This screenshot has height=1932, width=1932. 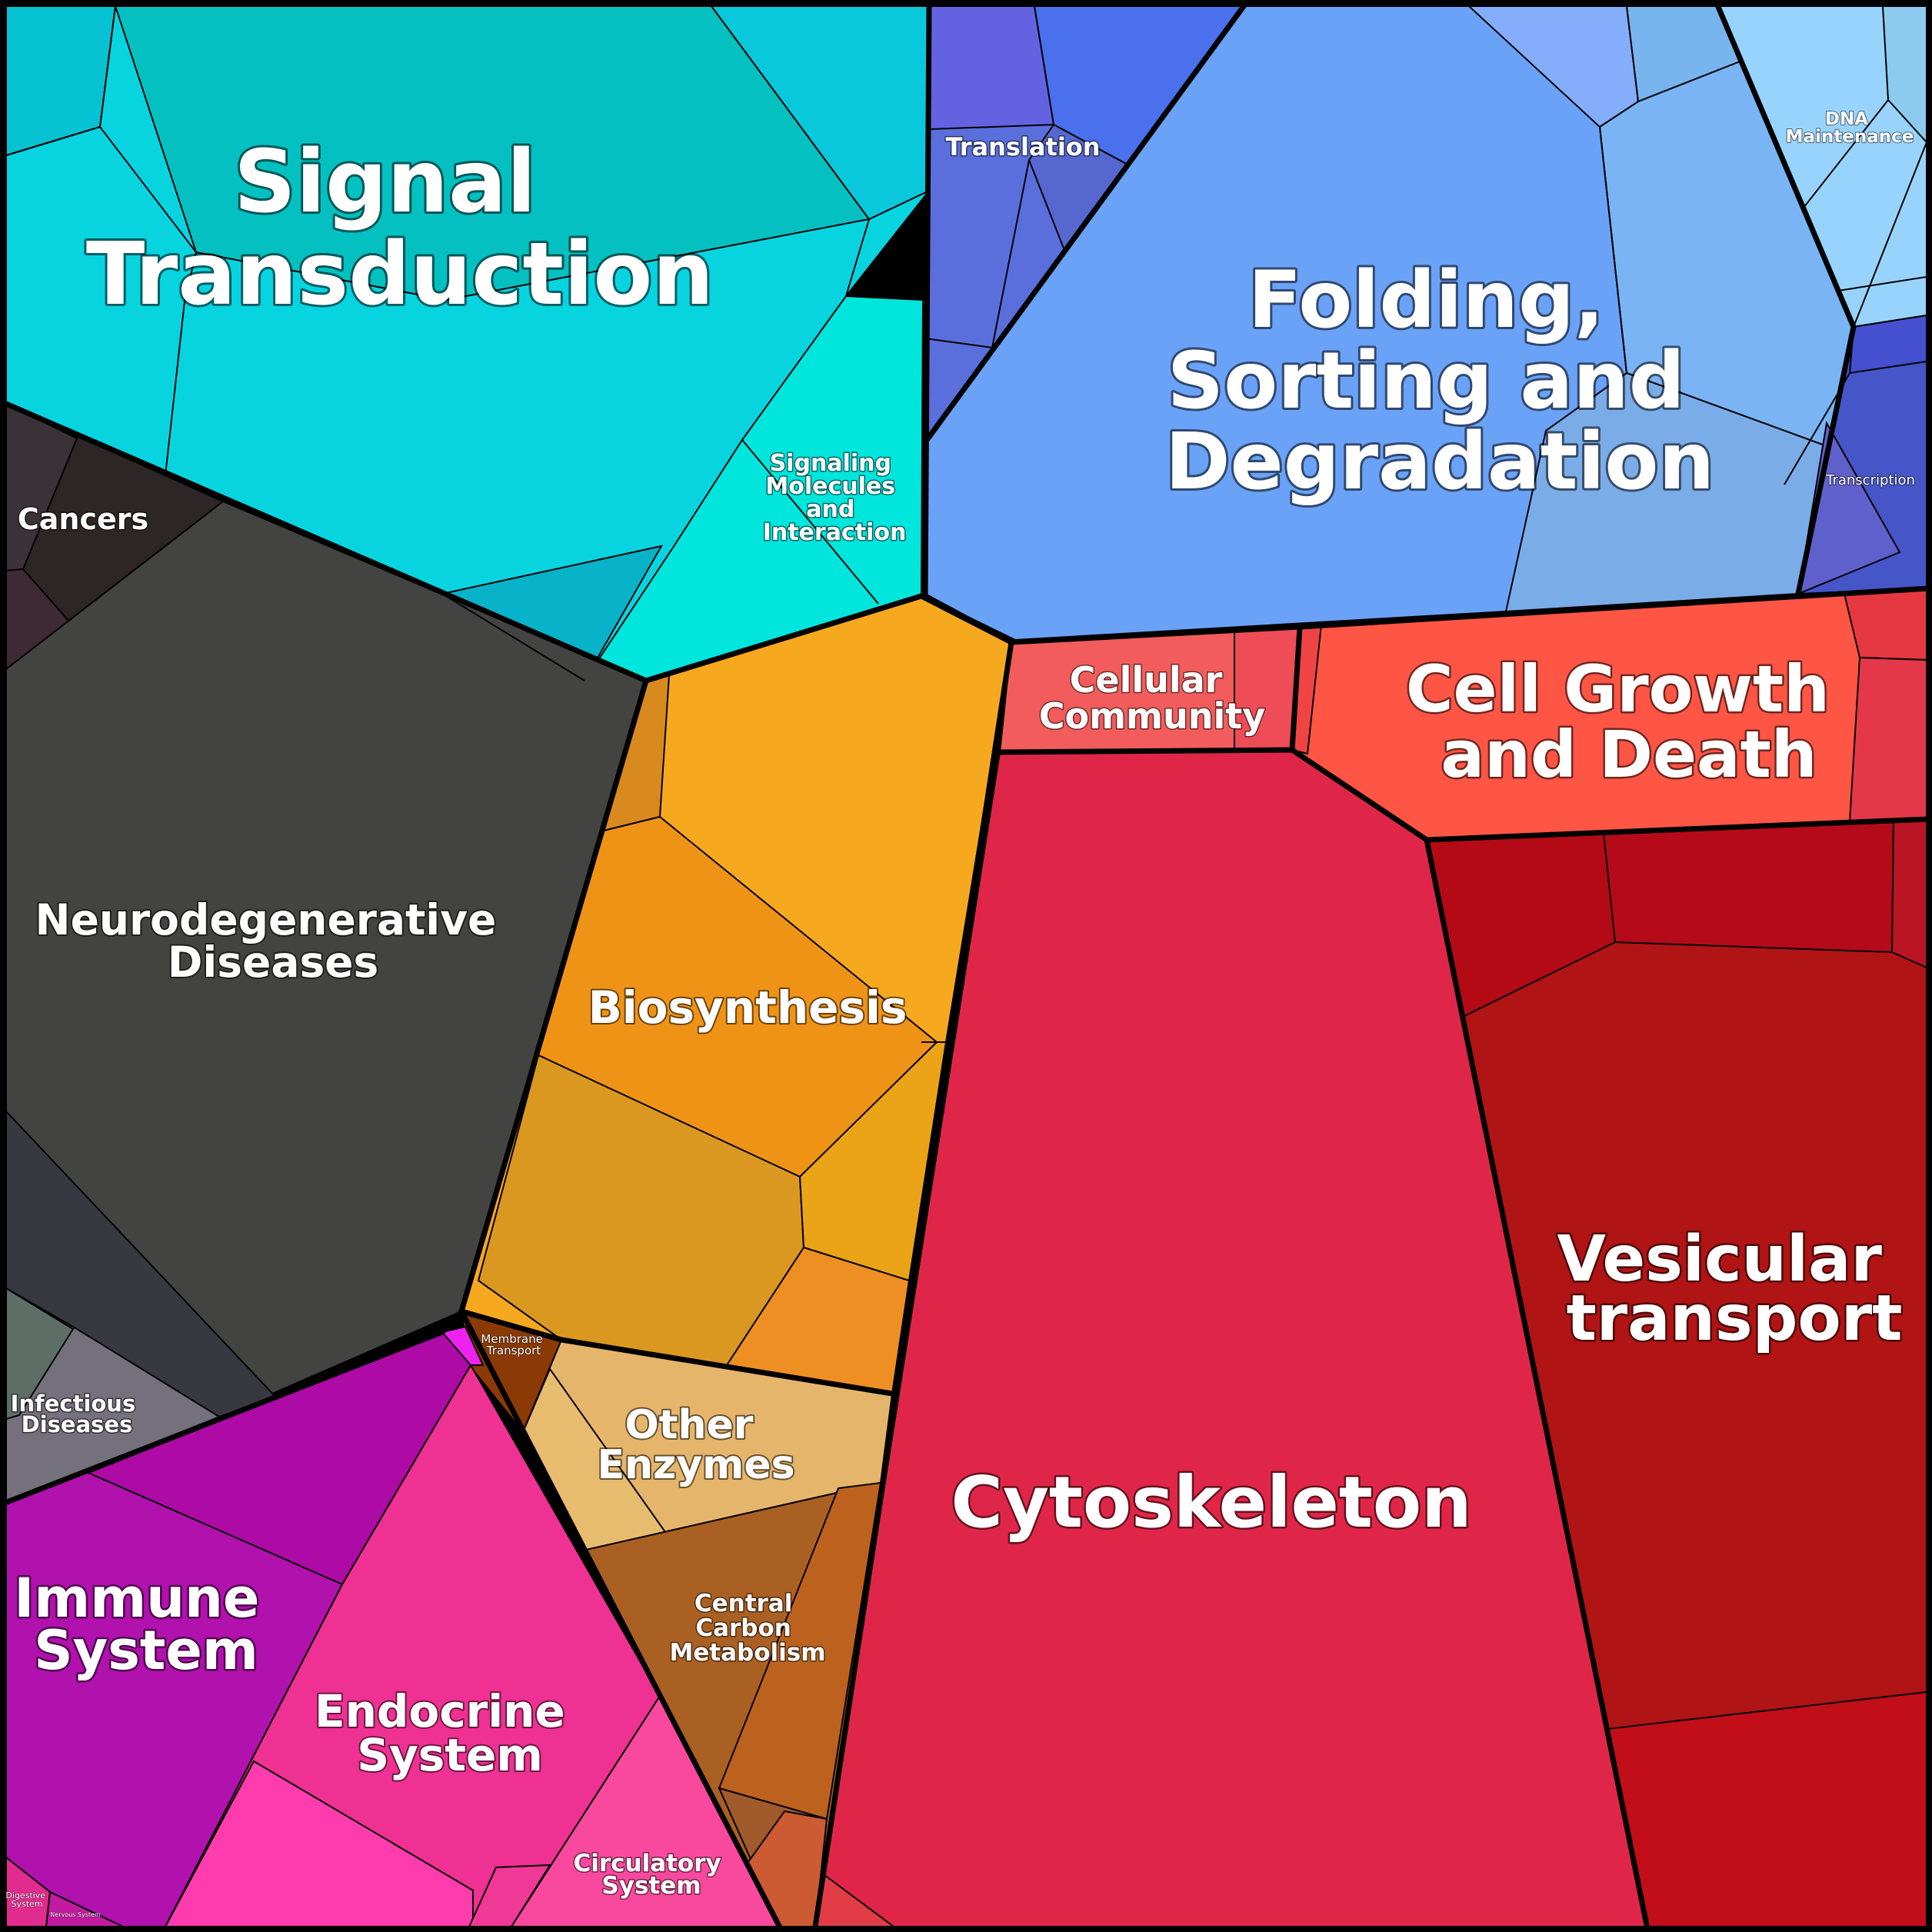 I want to click on region-central-carbon, so click(x=733, y=1704).